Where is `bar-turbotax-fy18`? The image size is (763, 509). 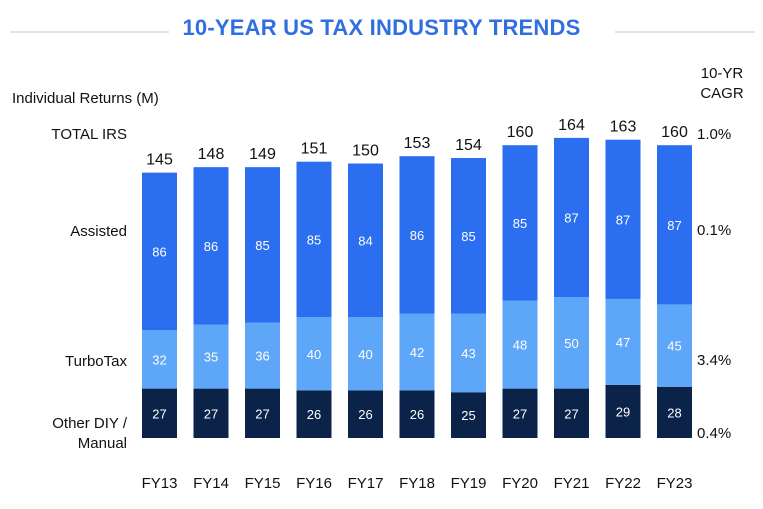
bar-turbotax-fy18 is located at coordinates (417, 352).